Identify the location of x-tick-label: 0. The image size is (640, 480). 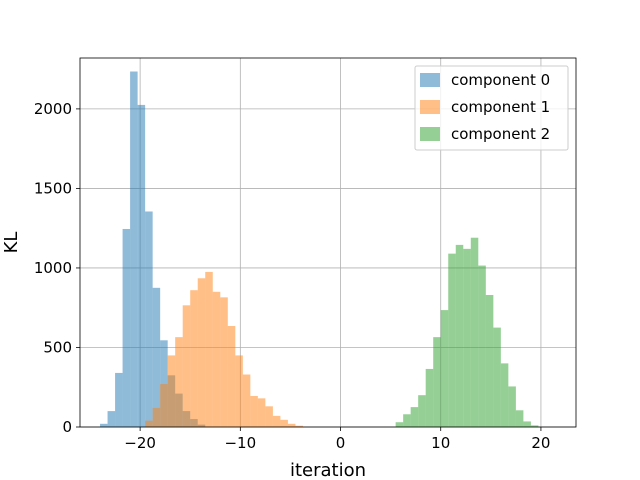
(341, 443).